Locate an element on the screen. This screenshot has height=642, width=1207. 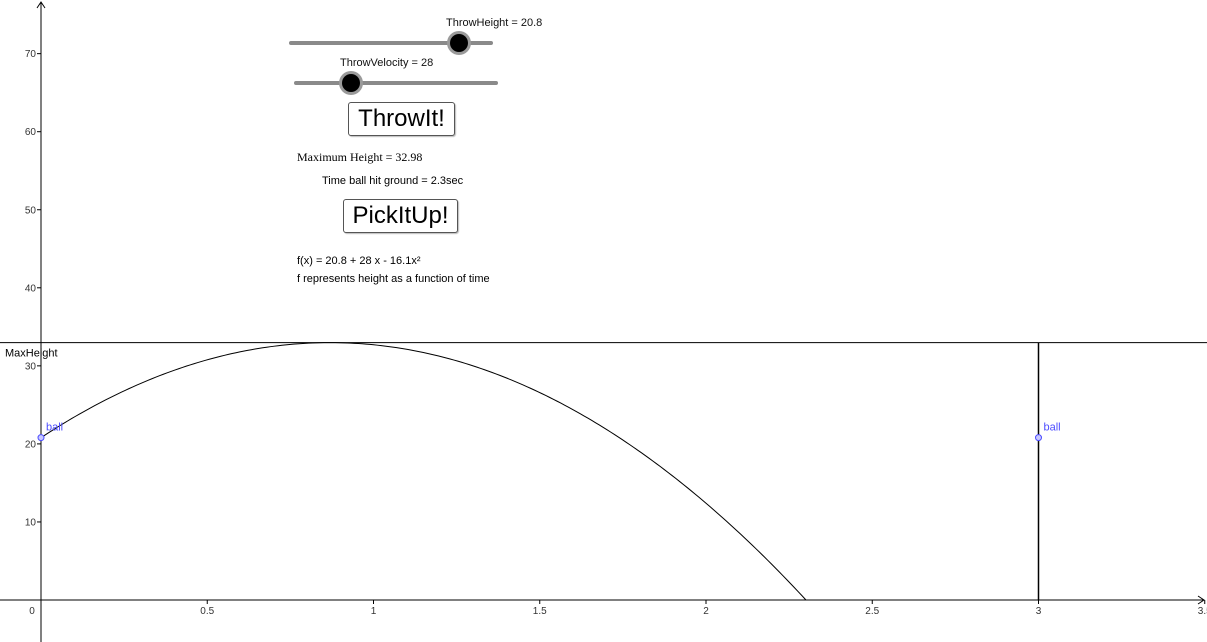
pick-it-up-button: PickItUp! is located at coordinates (400, 216).